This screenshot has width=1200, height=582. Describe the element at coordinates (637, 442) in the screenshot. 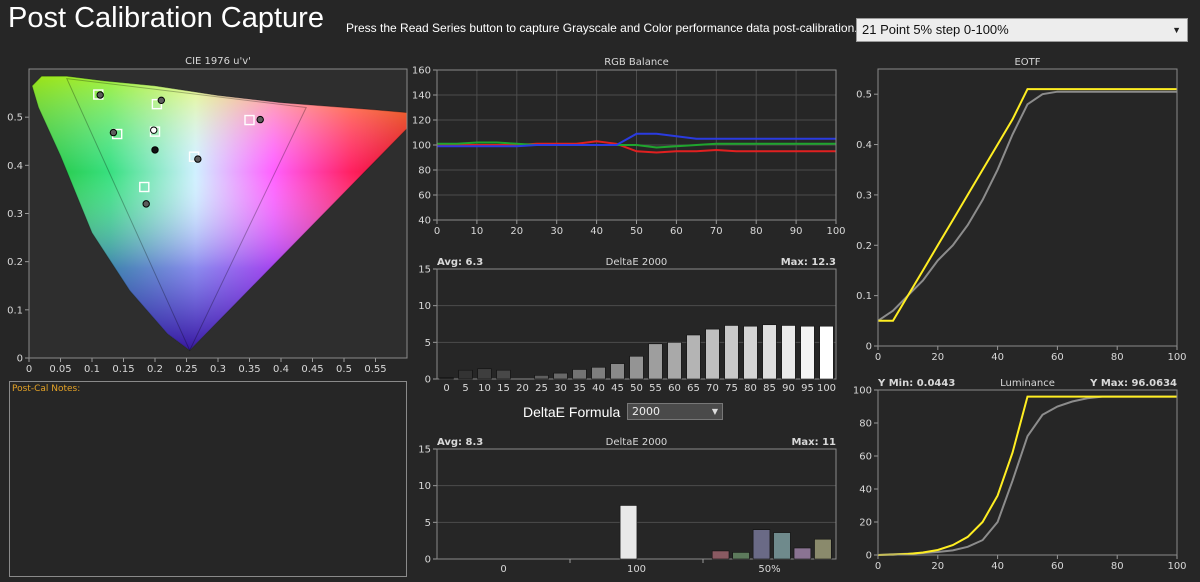

I see `de2-title: DeltaE 2000` at that location.